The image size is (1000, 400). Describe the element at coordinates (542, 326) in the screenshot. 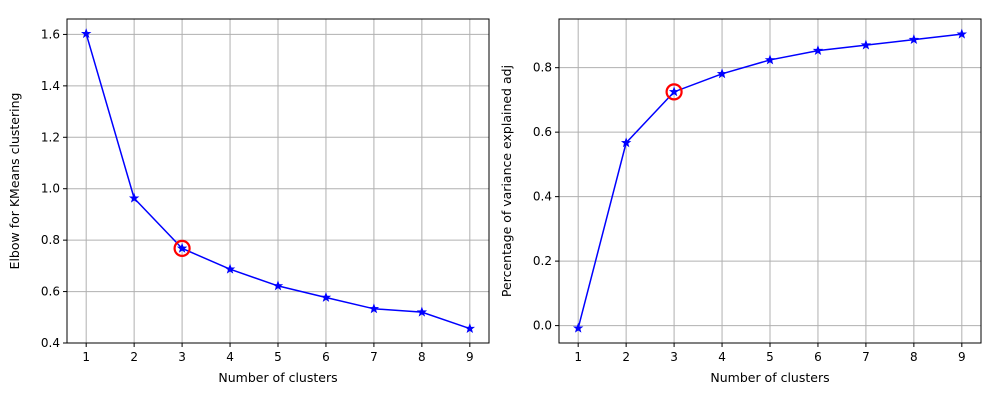

I see `y-tick-label: 0.0` at that location.